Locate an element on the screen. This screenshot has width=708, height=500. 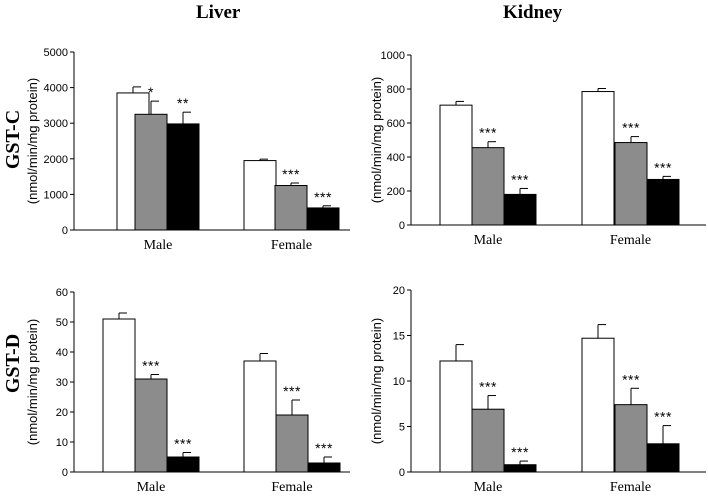
y-tick-label-liver-gst-d: 0 is located at coordinates (65, 473).